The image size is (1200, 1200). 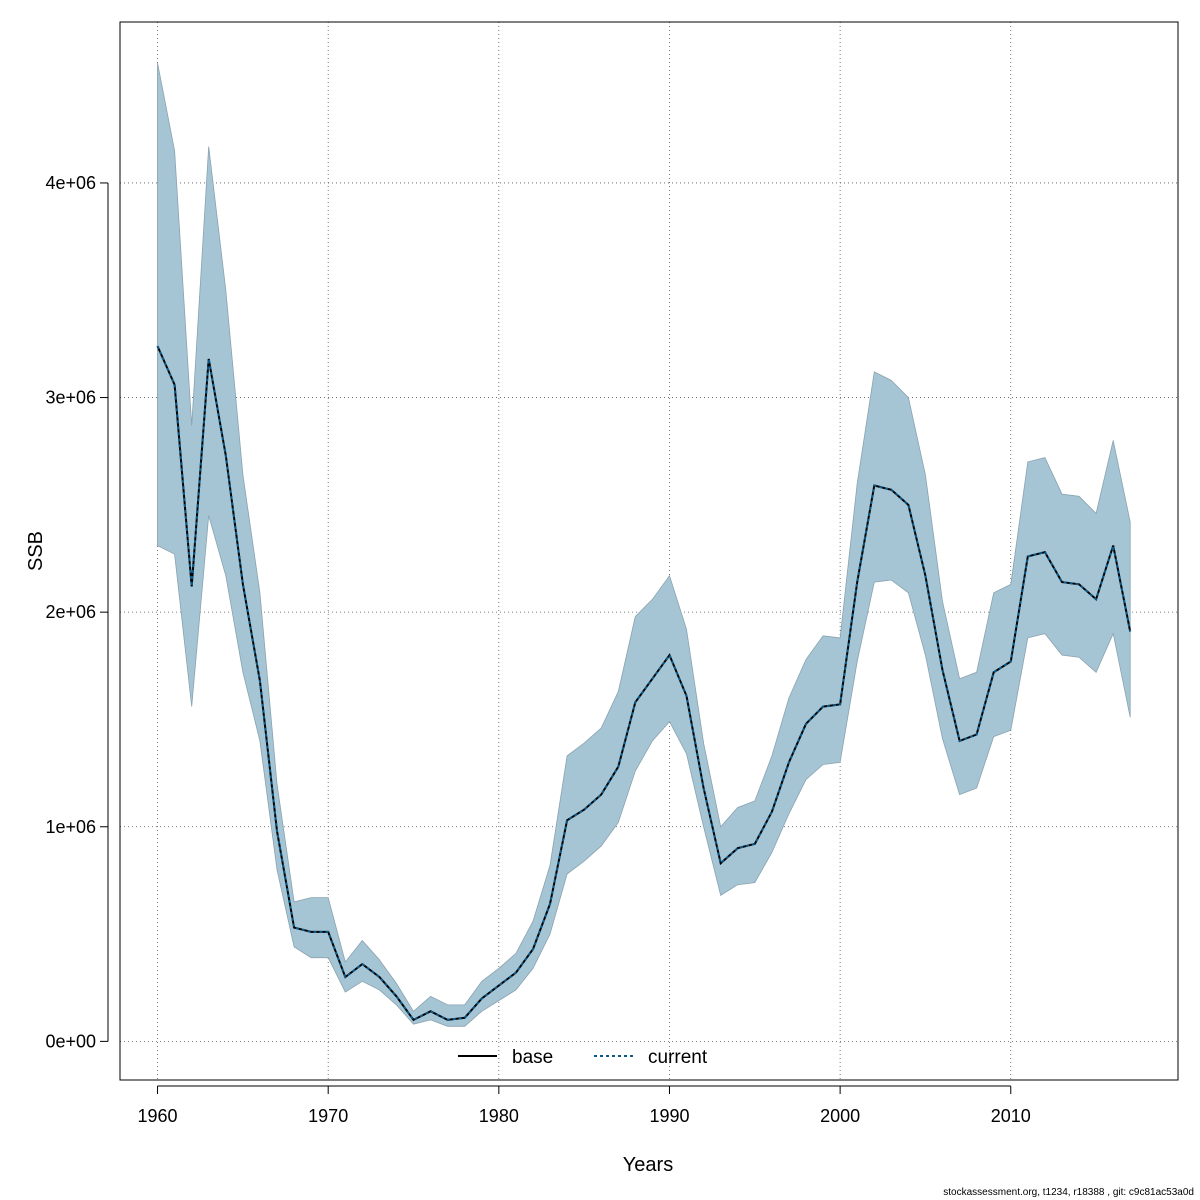 I want to click on legend: base current, so click(x=583, y=1057).